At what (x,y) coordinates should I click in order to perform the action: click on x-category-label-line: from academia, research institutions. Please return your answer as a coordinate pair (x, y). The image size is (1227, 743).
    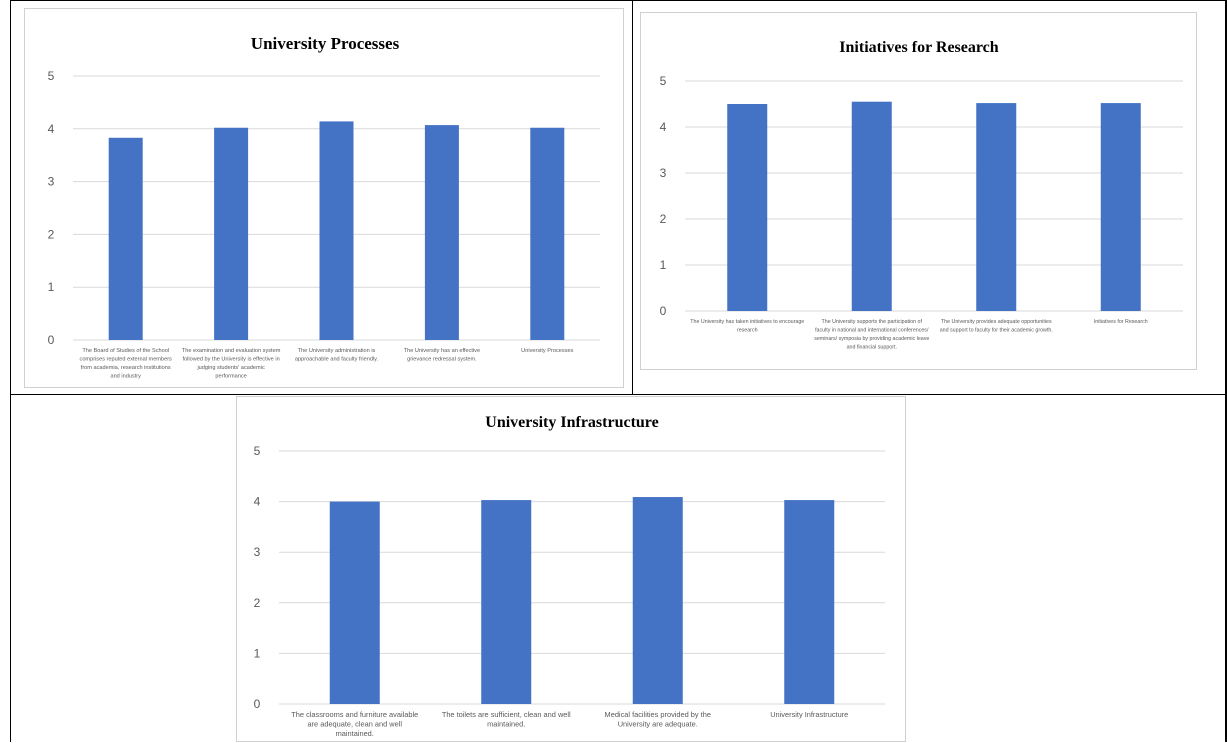
    Looking at the image, I should click on (126, 368).